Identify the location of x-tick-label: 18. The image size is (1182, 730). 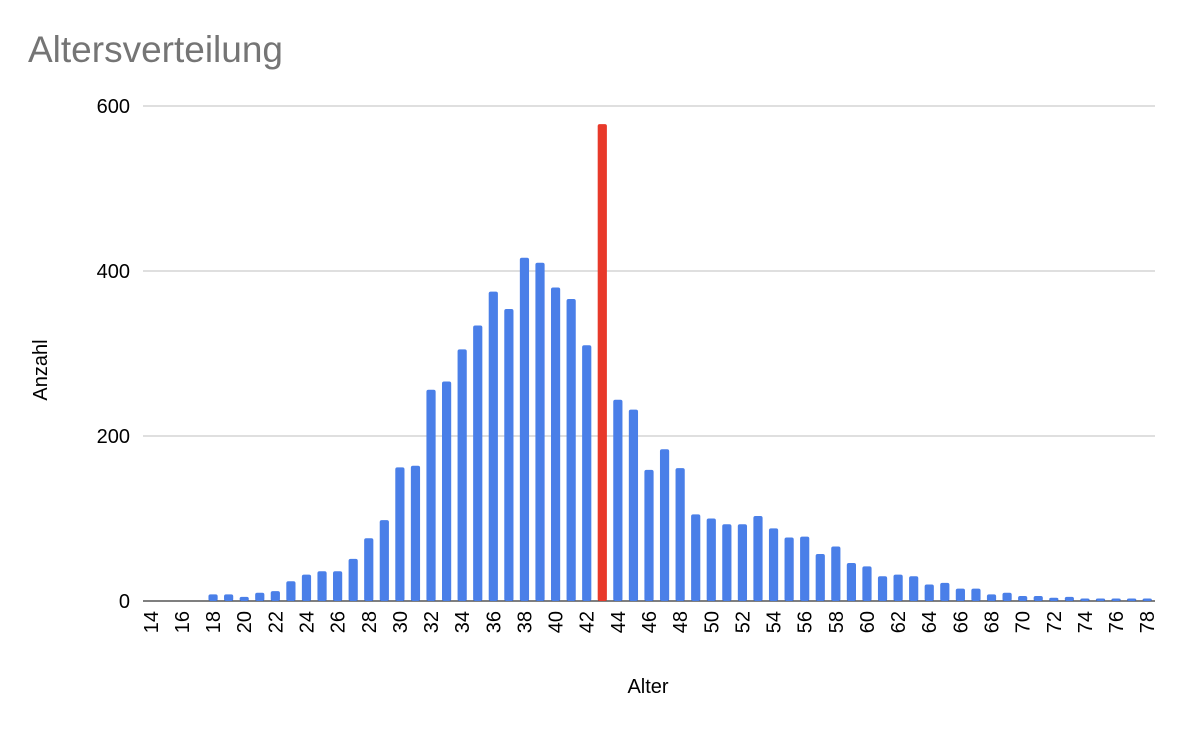
(214, 622).